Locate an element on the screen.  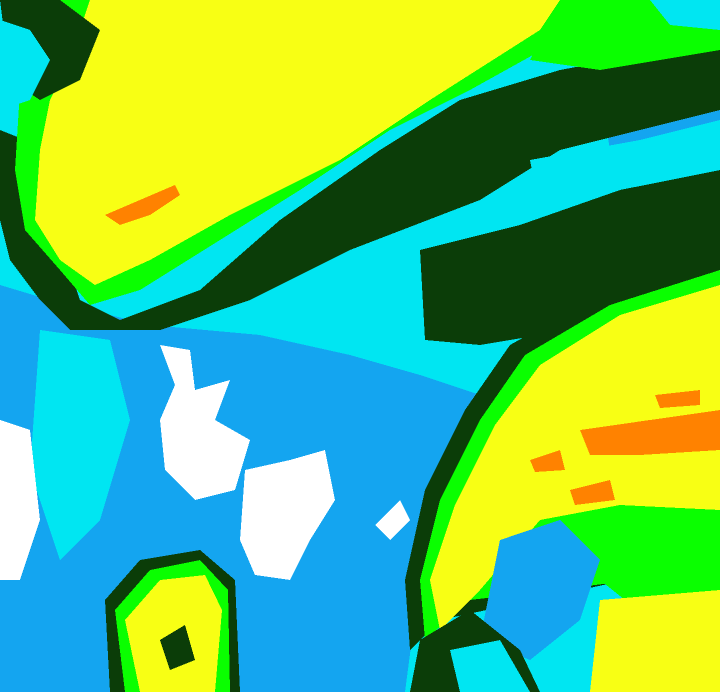
region-cyan-topleft is located at coordinates (25, 65).